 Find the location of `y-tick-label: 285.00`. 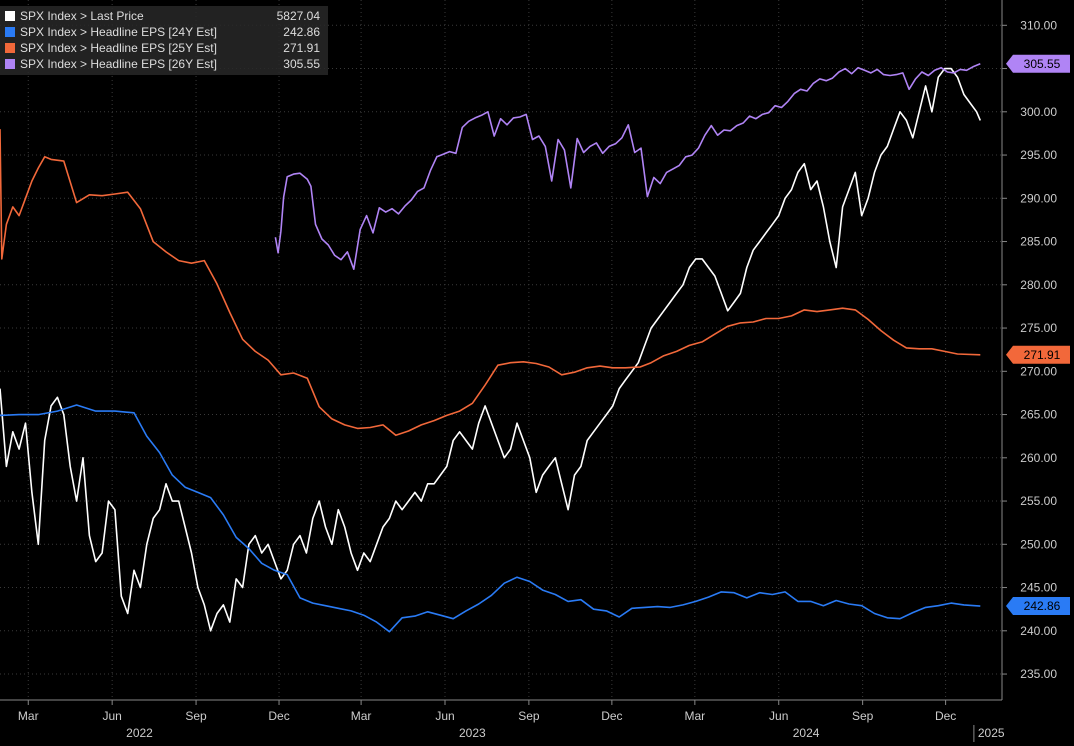

y-tick-label: 285.00 is located at coordinates (1038, 242).